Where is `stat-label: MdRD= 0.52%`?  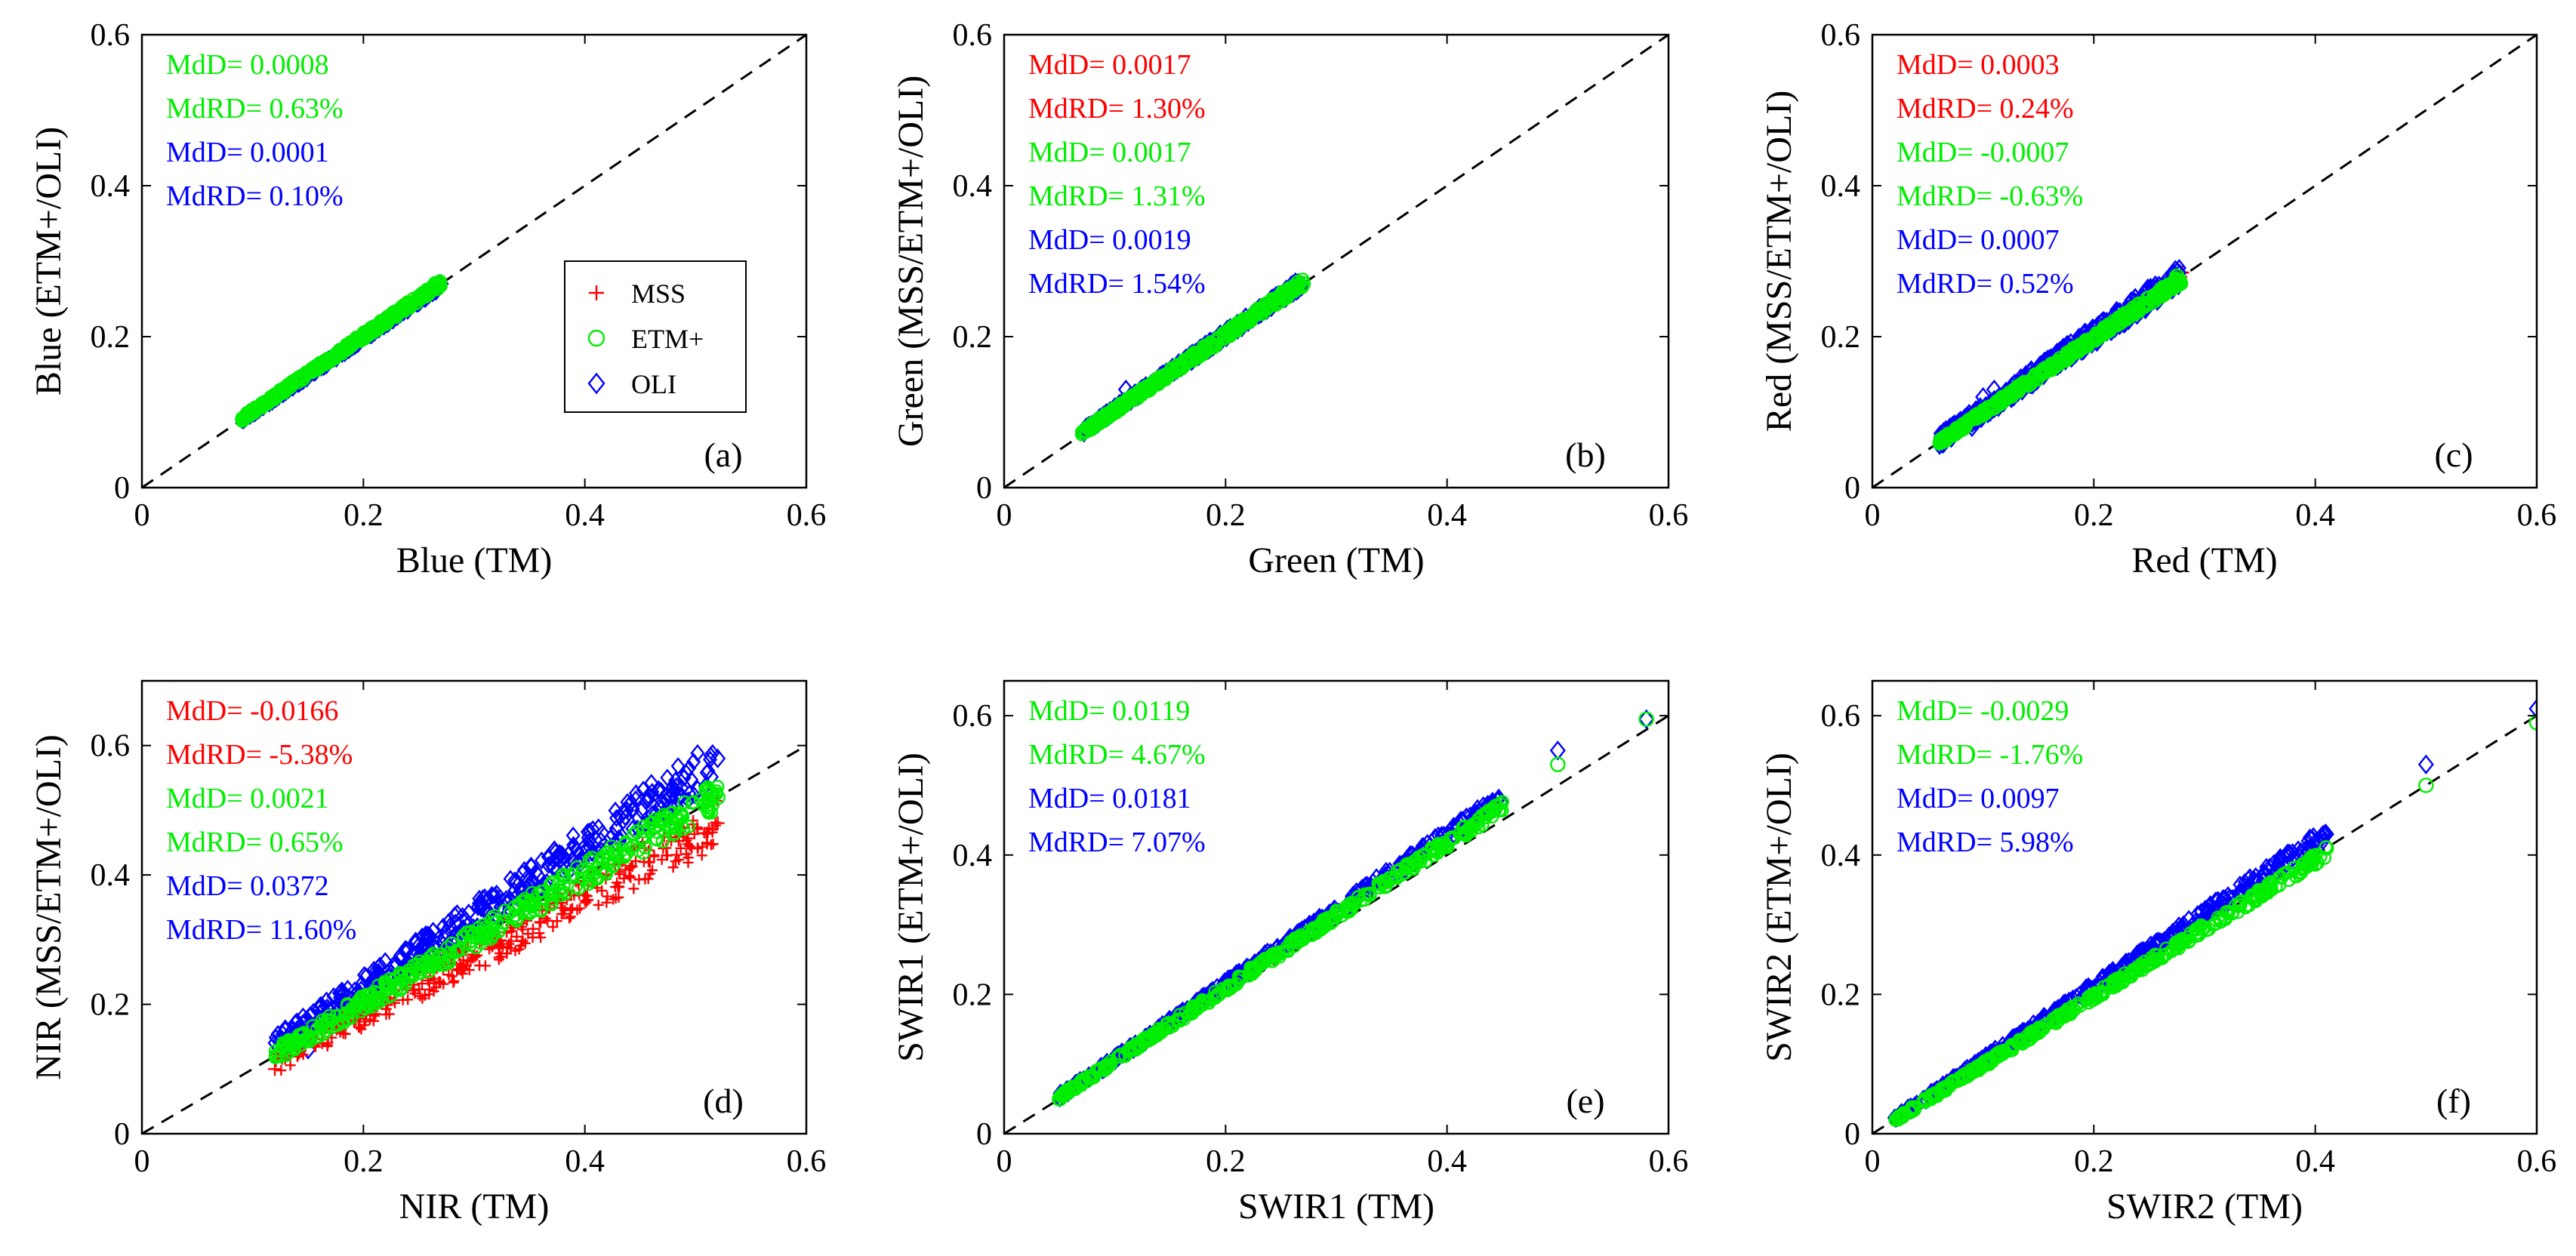
stat-label: MdRD= 0.52% is located at coordinates (1985, 284).